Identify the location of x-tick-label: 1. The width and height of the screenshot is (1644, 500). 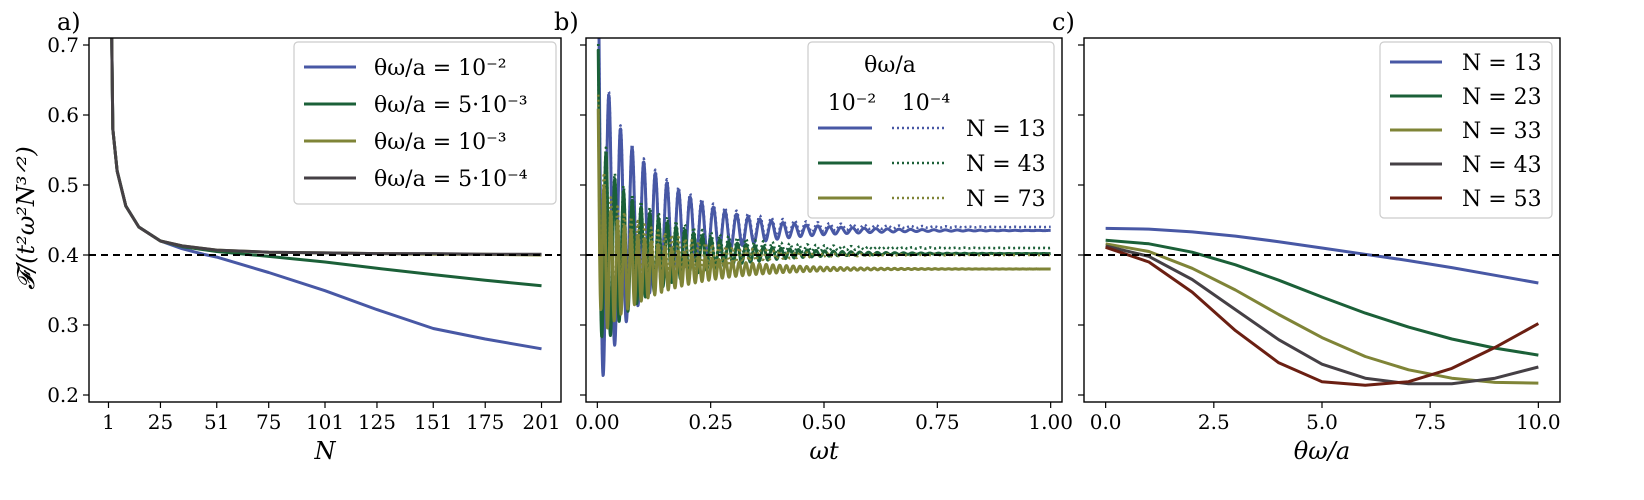
(108, 422).